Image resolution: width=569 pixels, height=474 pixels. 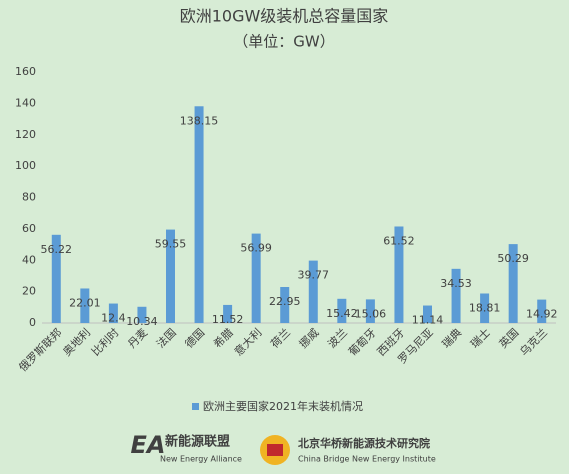 I want to click on data-label: 34.53, so click(x=456, y=283).